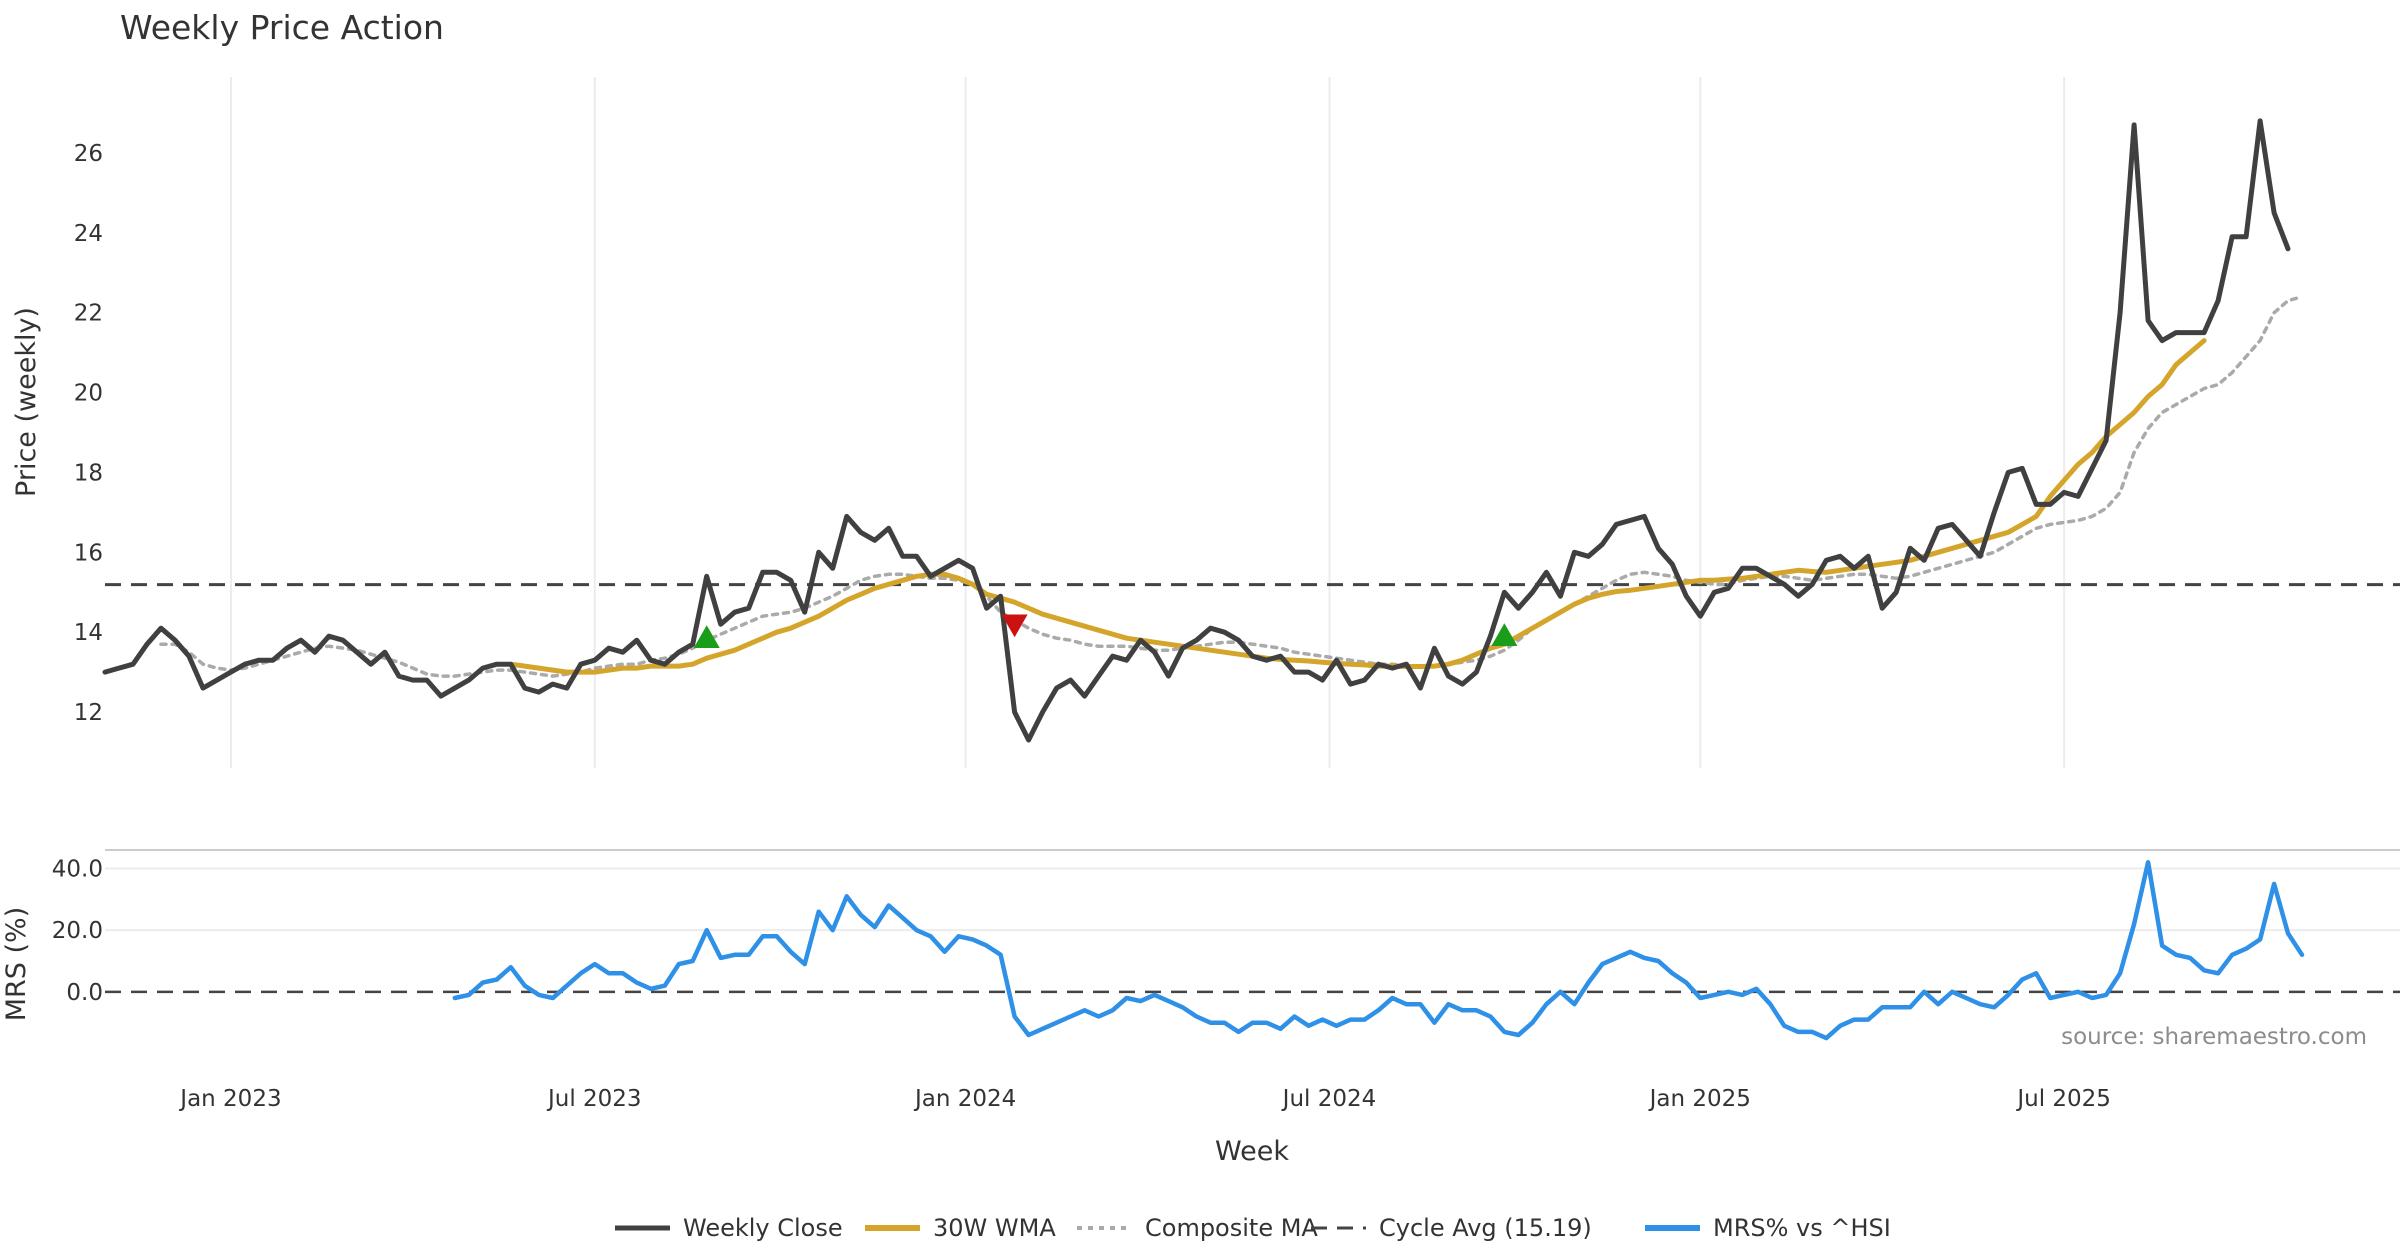  I want to click on signal-markers, so click(1105, 631).